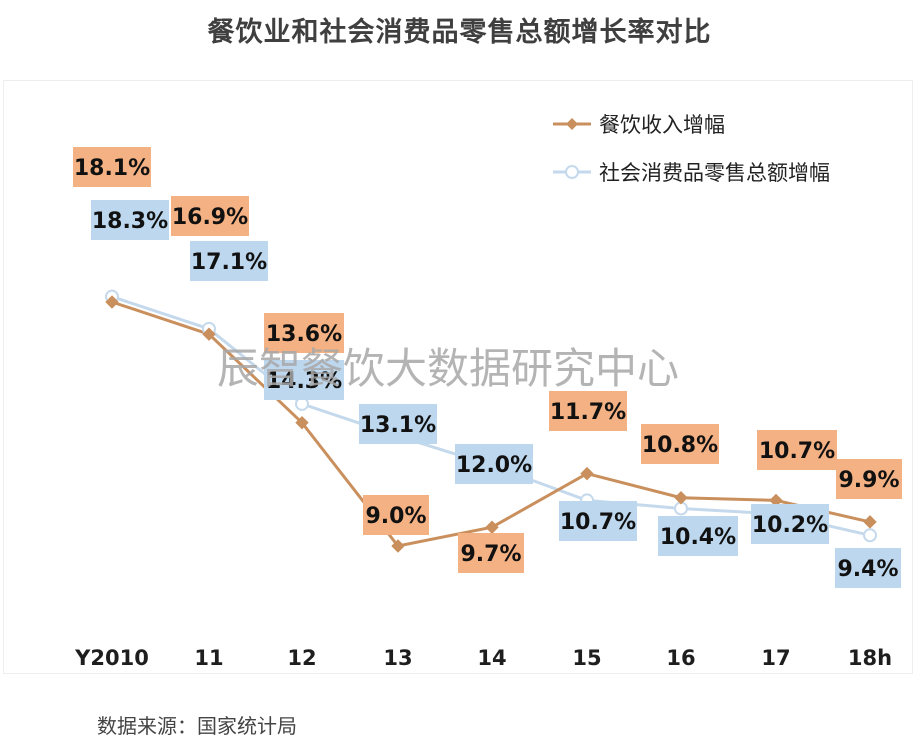 The image size is (919, 754). What do you see at coordinates (491, 658) in the screenshot?
I see `x-tick-label: 14` at bounding box center [491, 658].